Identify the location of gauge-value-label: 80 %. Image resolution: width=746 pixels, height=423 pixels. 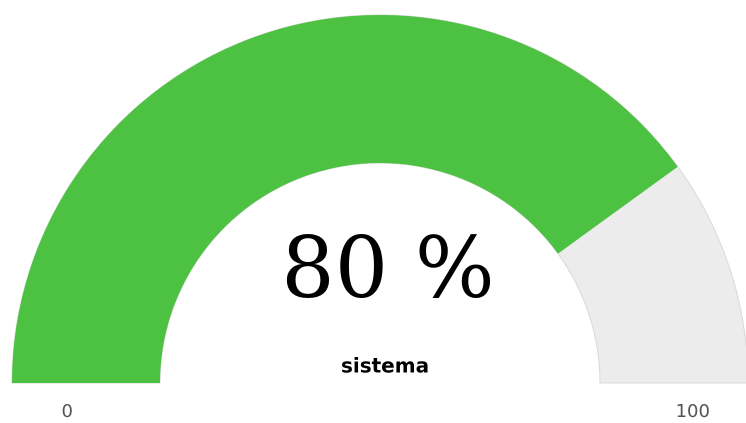
(387, 268).